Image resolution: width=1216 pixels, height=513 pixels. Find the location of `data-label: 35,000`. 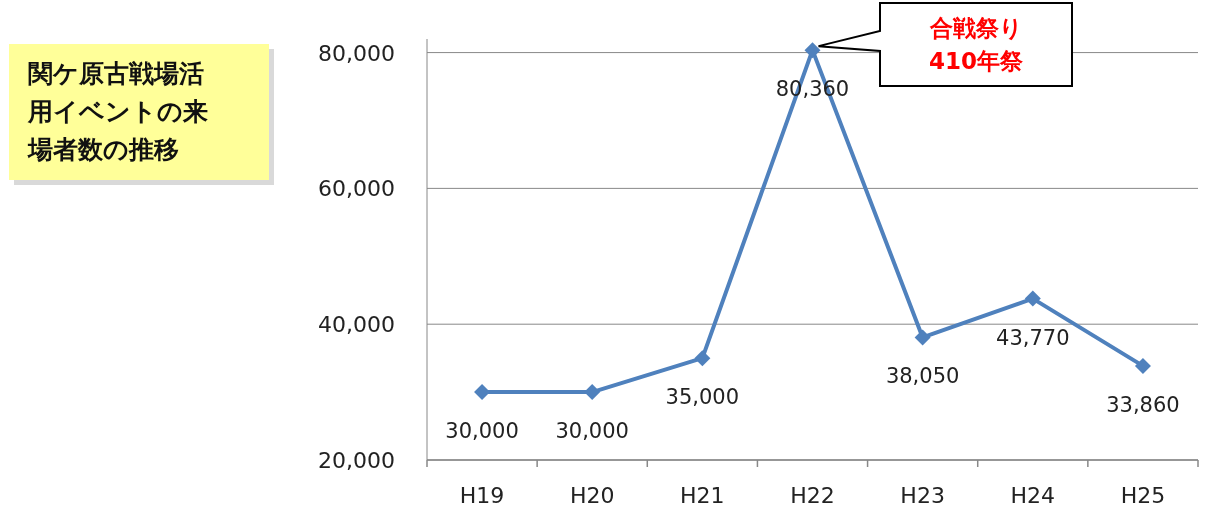

data-label: 35,000 is located at coordinates (702, 397).